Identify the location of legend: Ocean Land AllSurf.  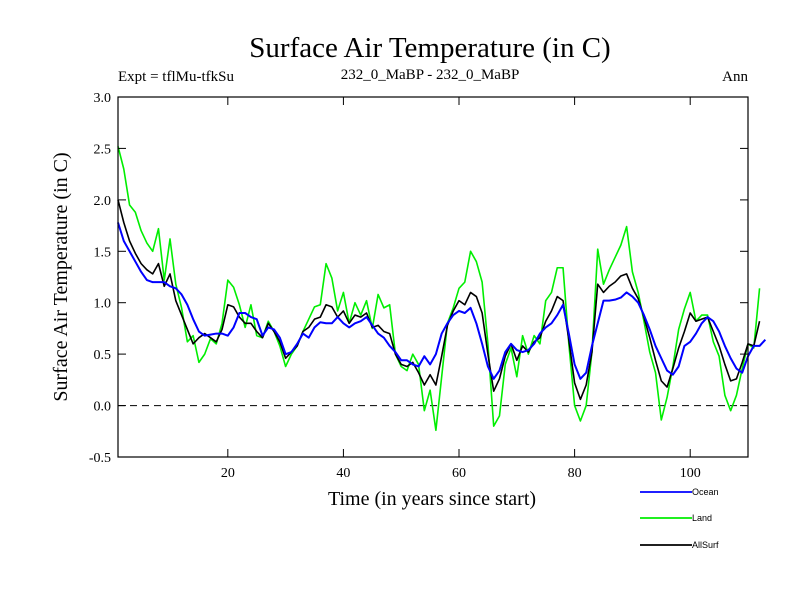
(679, 518).